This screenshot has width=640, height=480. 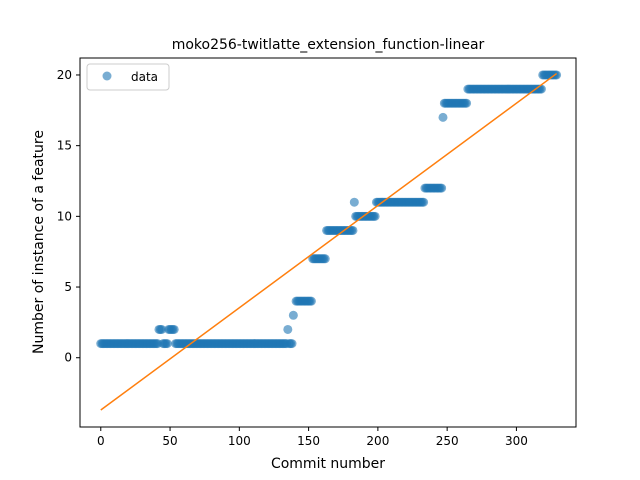 What do you see at coordinates (107, 76) in the screenshot?
I see `legend-marker` at bounding box center [107, 76].